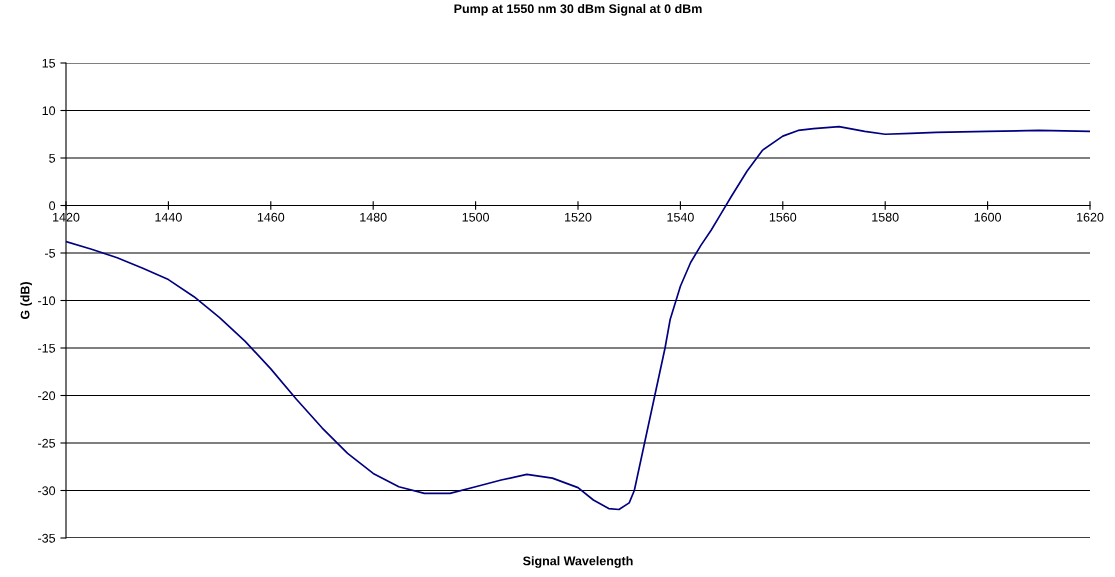  Describe the element at coordinates (168, 217) in the screenshot. I see `x-tick-label: 1440` at that location.